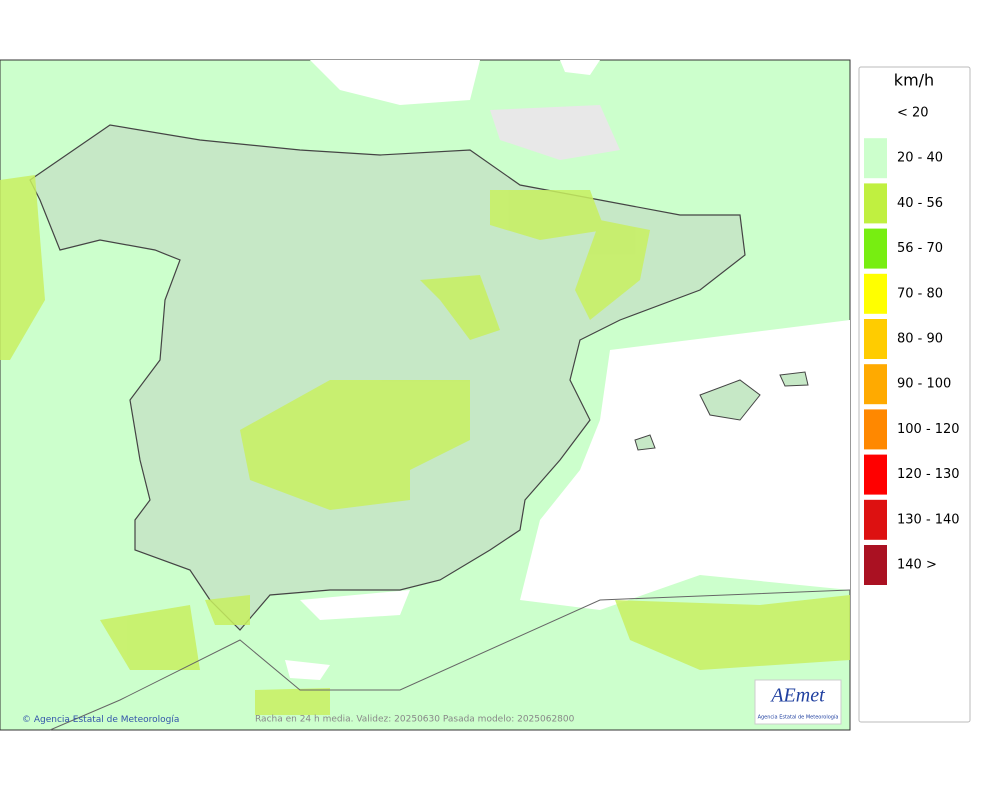 This screenshot has width=1000, height=794. What do you see at coordinates (450, 660) in the screenshot?
I see `africa-coast` at bounding box center [450, 660].